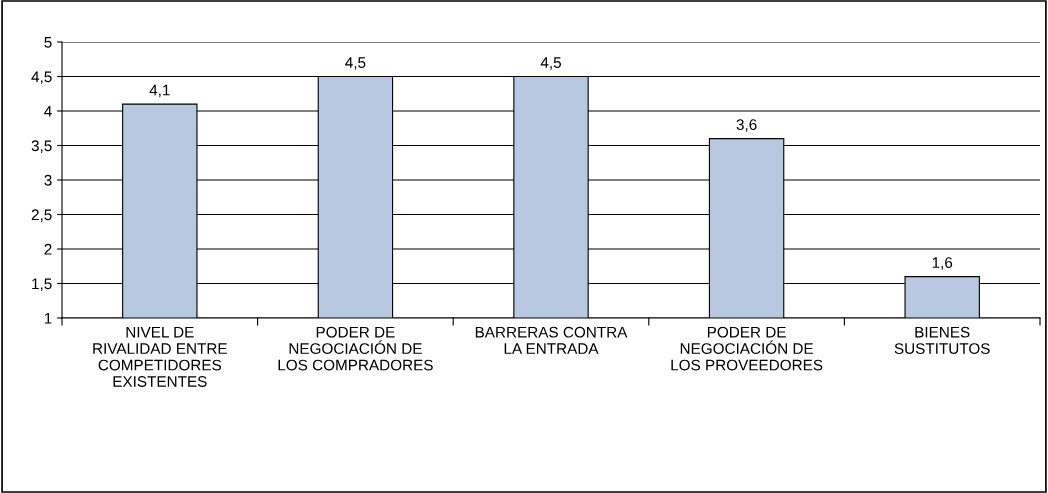 This screenshot has width=1048, height=493. What do you see at coordinates (48, 249) in the screenshot?
I see `y-tick-label: 2` at bounding box center [48, 249].